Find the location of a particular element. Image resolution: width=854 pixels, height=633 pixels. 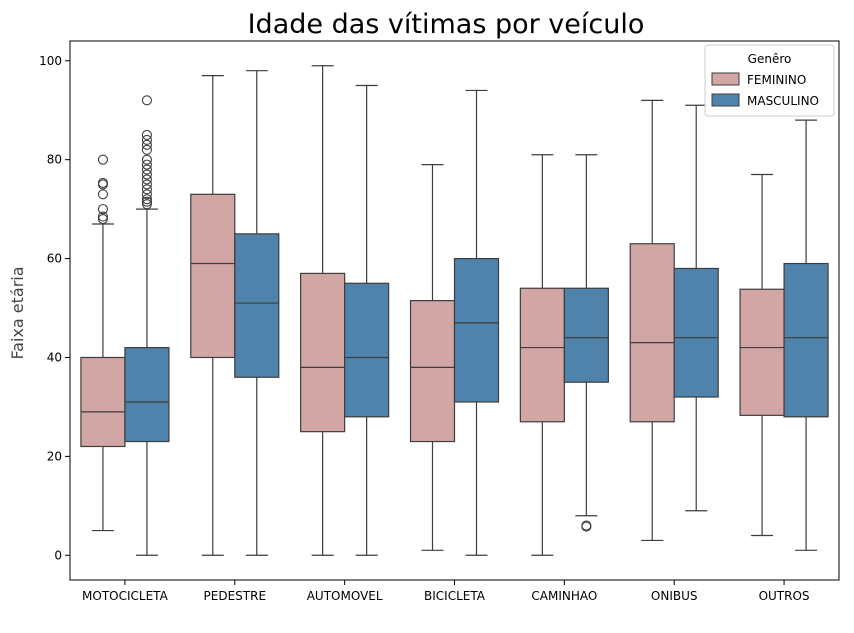

legend: Genêro FEMININO MASCULINO is located at coordinates (769, 80).